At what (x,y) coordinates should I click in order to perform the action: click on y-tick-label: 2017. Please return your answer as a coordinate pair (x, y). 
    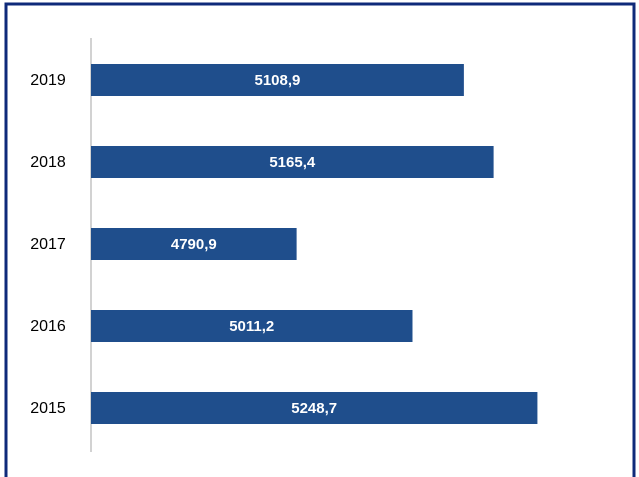
    Looking at the image, I should click on (48, 244).